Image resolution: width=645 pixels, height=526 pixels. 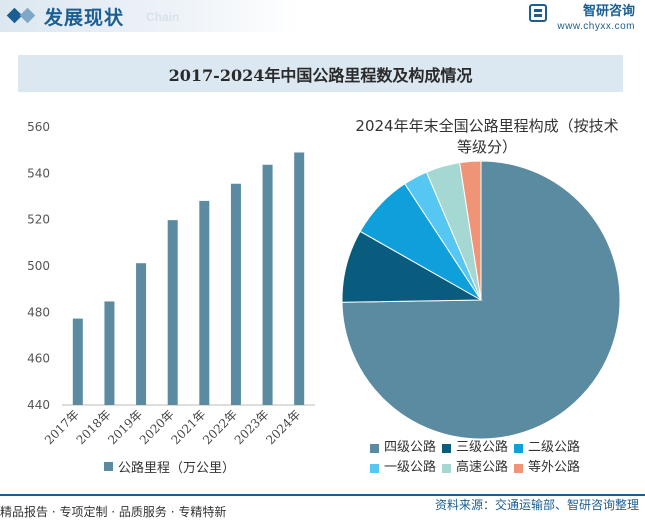 What do you see at coordinates (157, 427) in the screenshot?
I see `x-tick-label: 2020年` at bounding box center [157, 427].